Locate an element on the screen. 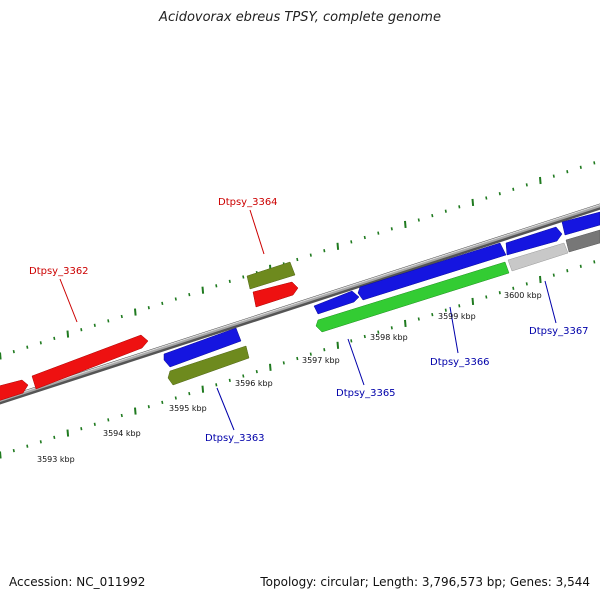 The width and height of the screenshot is (600, 600). scale-label-3599: 3599 kbp is located at coordinates (457, 316).